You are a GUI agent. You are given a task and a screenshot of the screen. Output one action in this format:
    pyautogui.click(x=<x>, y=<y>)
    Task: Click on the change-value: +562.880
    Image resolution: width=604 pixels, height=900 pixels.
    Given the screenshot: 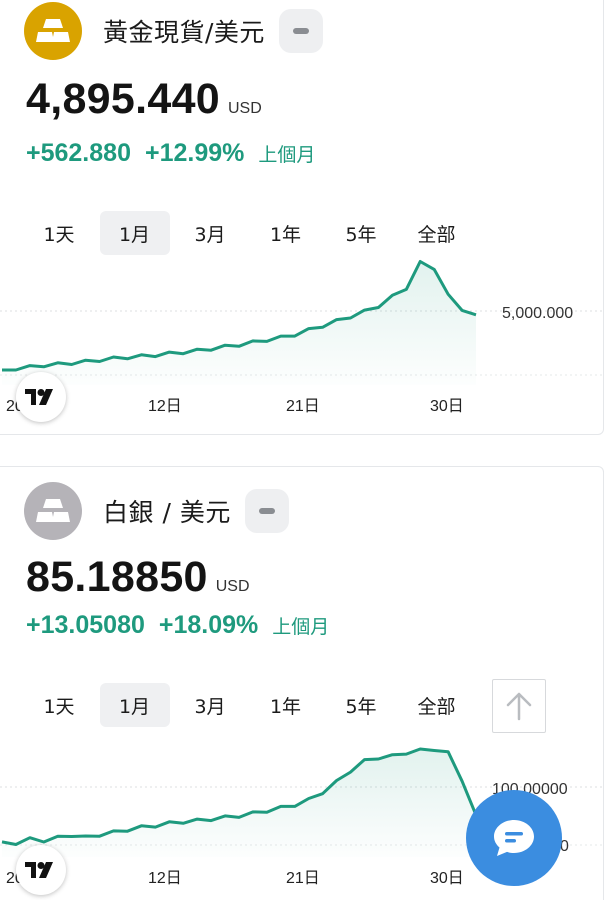 What is the action you would take?
    pyautogui.click(x=78, y=153)
    